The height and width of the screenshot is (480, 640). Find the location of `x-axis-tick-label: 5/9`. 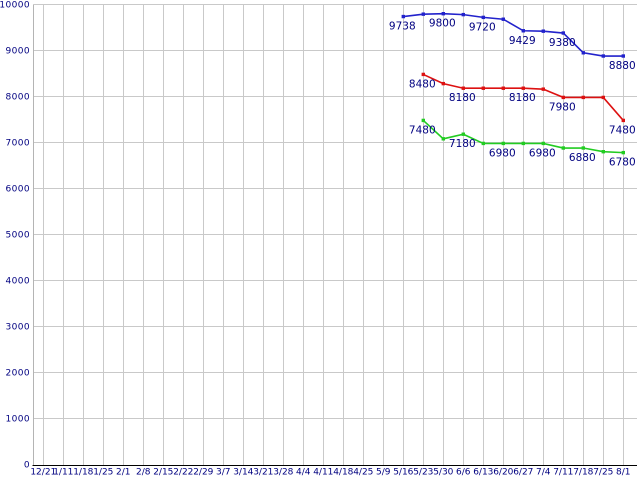

x-axis-tick-label: 5/9 is located at coordinates (383, 473).